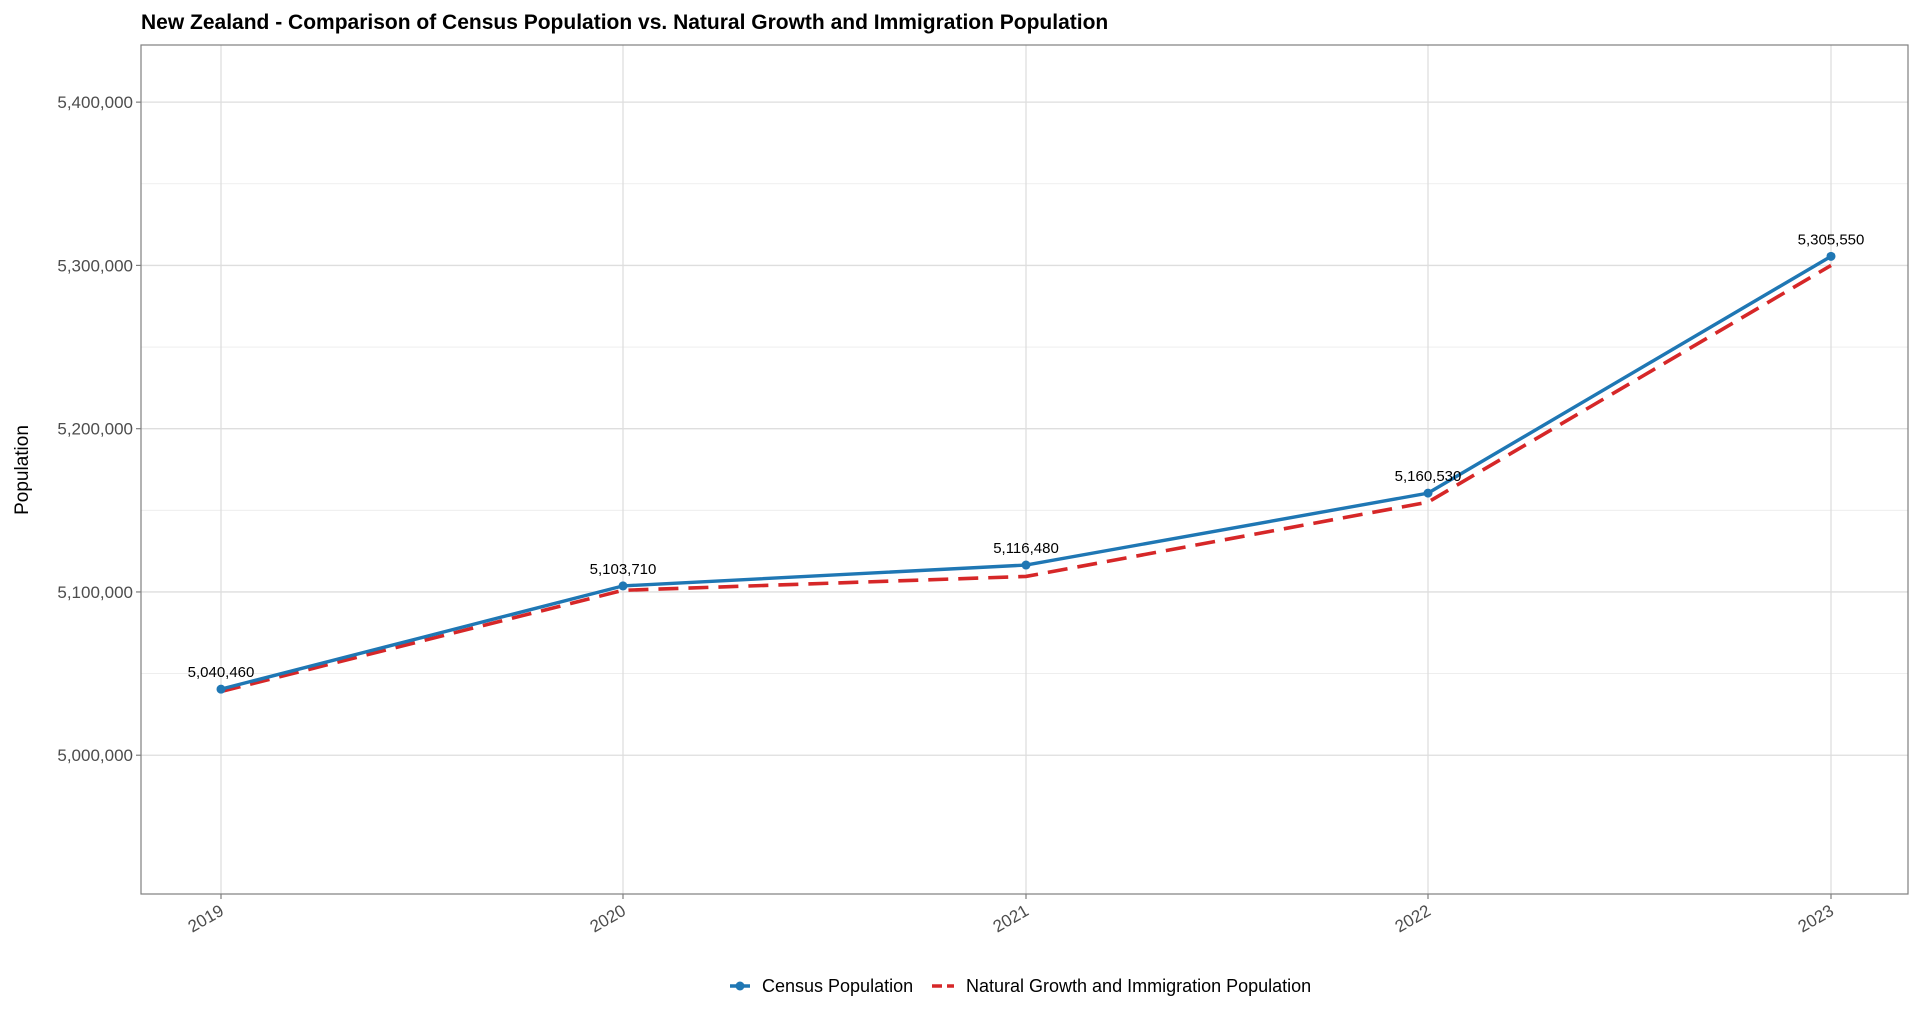 The width and height of the screenshot is (1920, 1017). I want to click on y-tick-label: 5,300,000, so click(95, 265).